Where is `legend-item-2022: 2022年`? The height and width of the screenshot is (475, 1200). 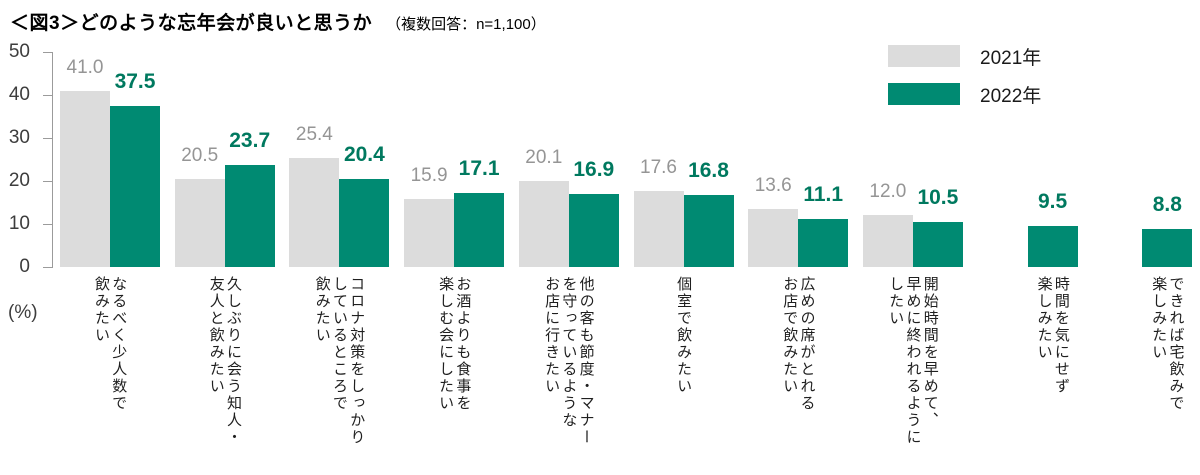 legend-item-2022: 2022年 is located at coordinates (965, 95).